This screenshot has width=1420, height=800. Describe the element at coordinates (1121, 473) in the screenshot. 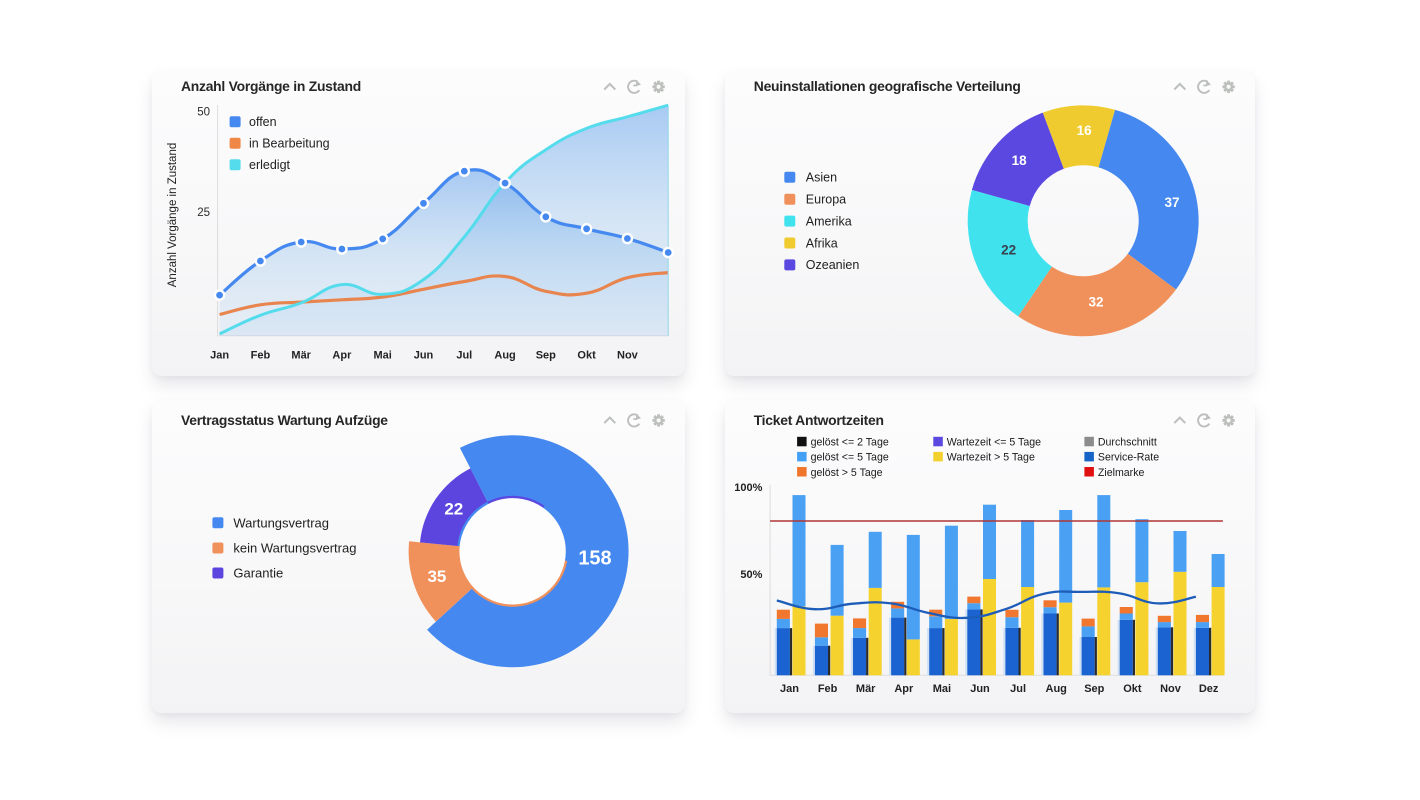

I see `svg-text: Zielmarke` at that location.